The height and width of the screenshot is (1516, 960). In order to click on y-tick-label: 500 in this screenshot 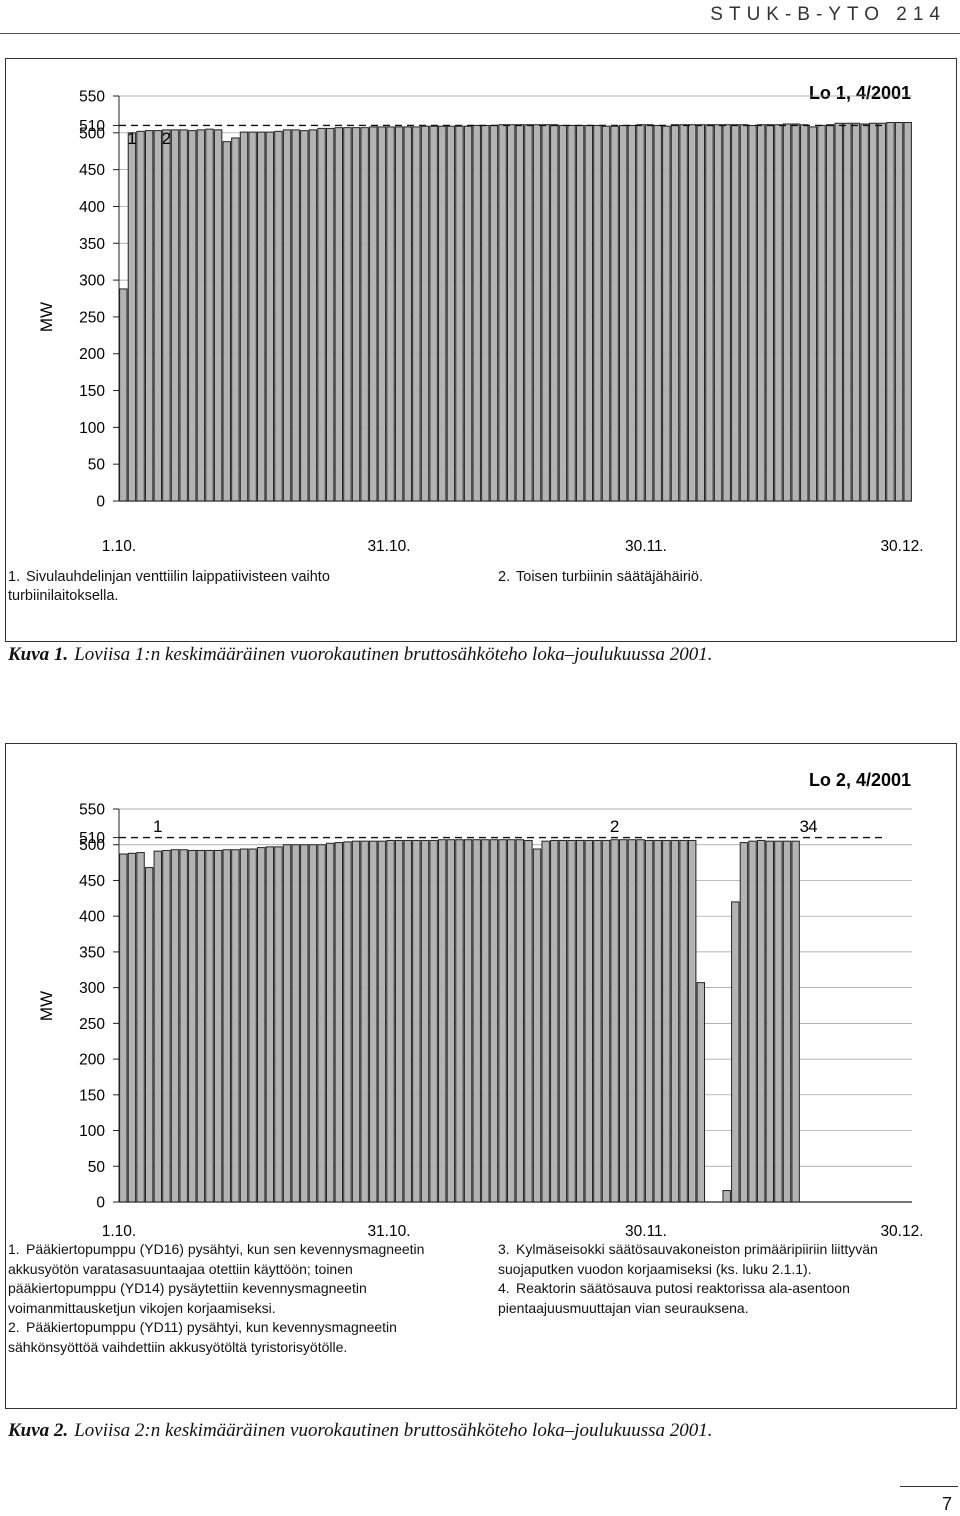, I will do `click(92, 133)`.